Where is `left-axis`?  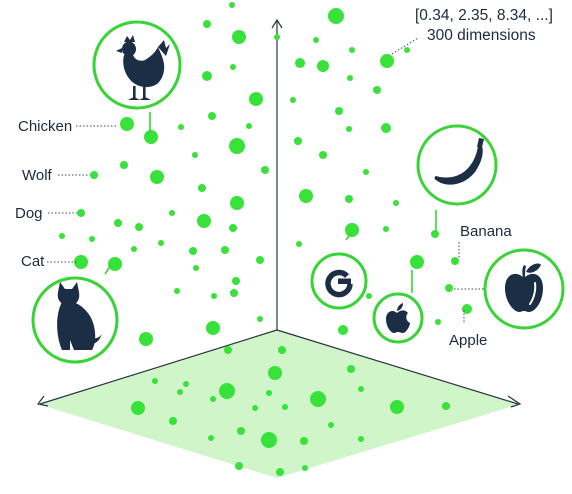 left-axis is located at coordinates (158, 367).